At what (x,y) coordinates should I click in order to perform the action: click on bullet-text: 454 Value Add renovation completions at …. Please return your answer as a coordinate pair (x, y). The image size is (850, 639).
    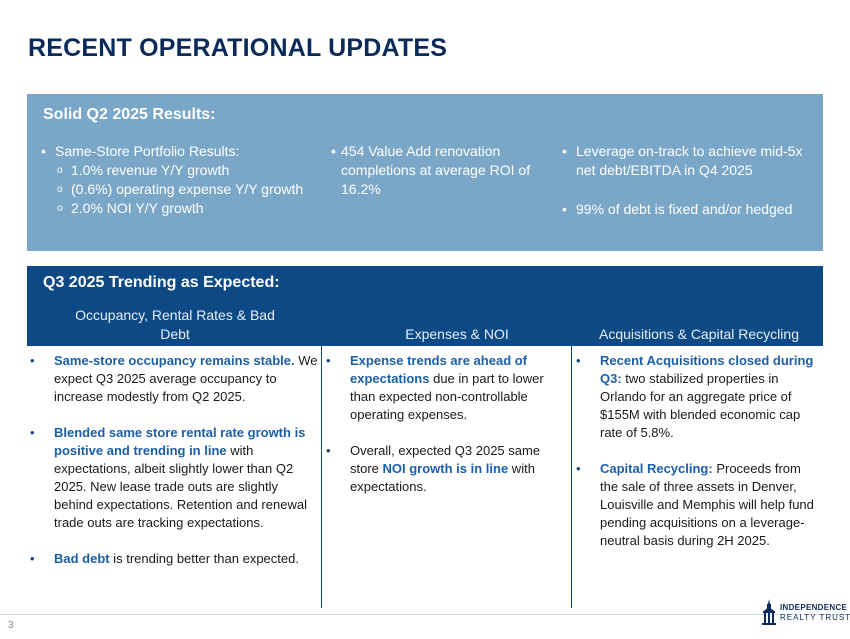
    Looking at the image, I should click on (436, 170).